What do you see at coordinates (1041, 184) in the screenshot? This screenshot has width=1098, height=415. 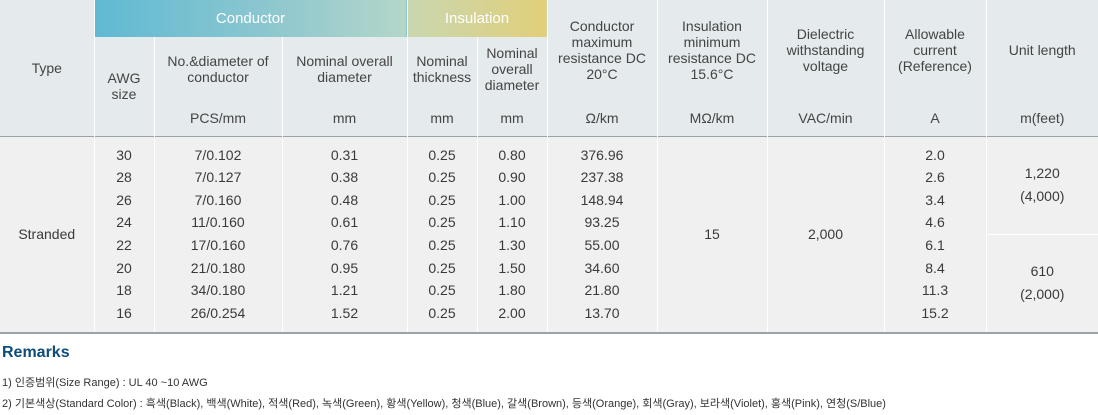 I see `unit-length-a-cell: 1,220 (4,000)` at bounding box center [1041, 184].